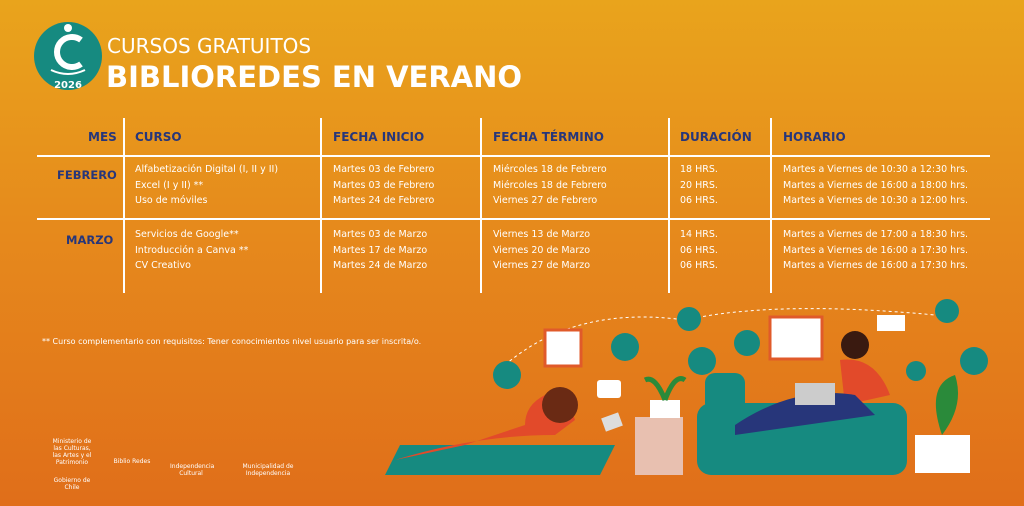 Image resolution: width=1024 pixels, height=506 pixels. Describe the element at coordinates (169, 185) in the screenshot. I see `table-cell: Excel (I y II) **` at that location.